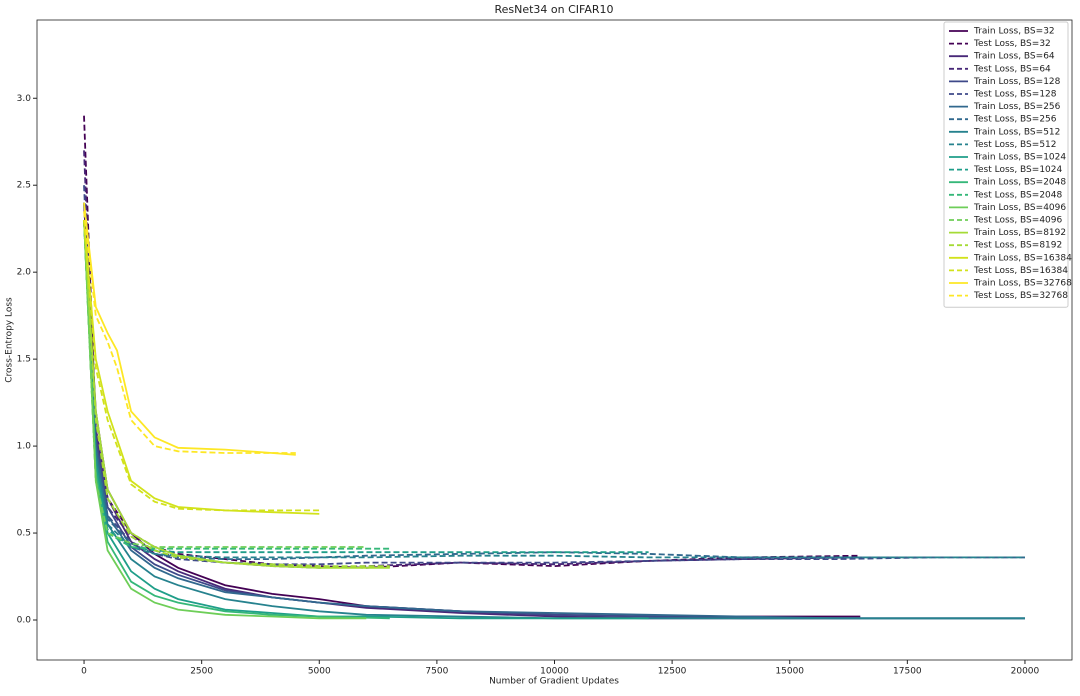 This screenshot has height=696, width=1080. What do you see at coordinates (1017, 82) in the screenshot?
I see `legend-label: Train Loss, BS=128` at bounding box center [1017, 82].